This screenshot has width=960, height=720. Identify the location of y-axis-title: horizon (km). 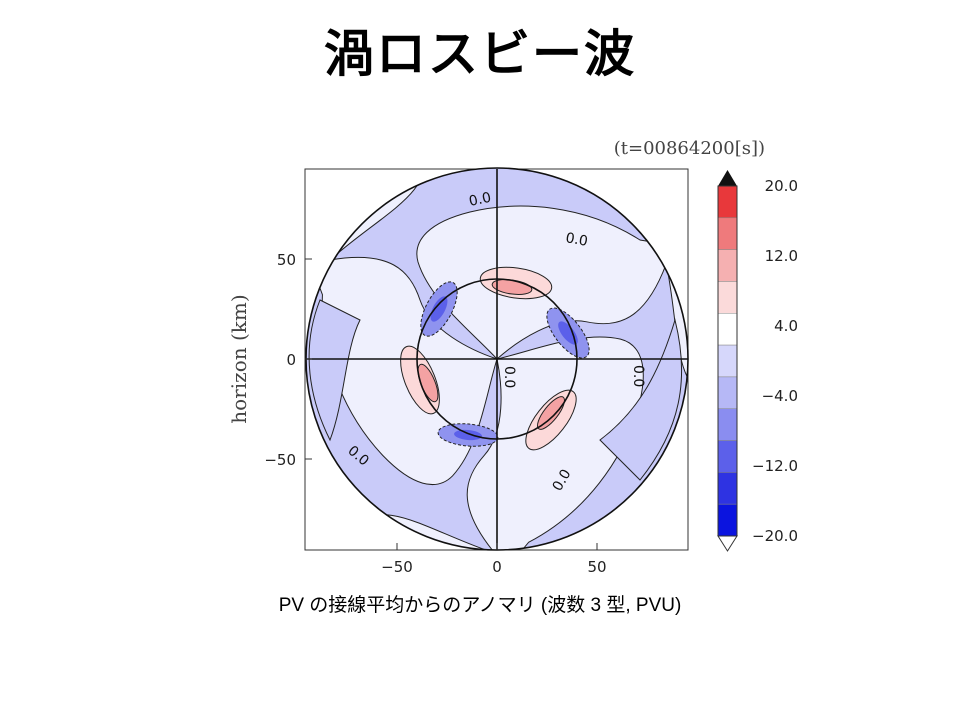
(239, 358).